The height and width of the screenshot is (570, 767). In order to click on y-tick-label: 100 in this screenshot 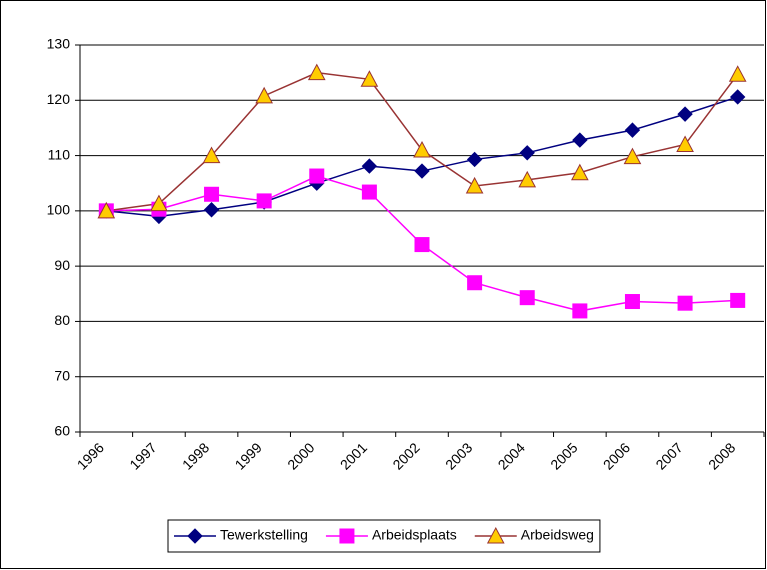, I will do `click(59, 210)`.